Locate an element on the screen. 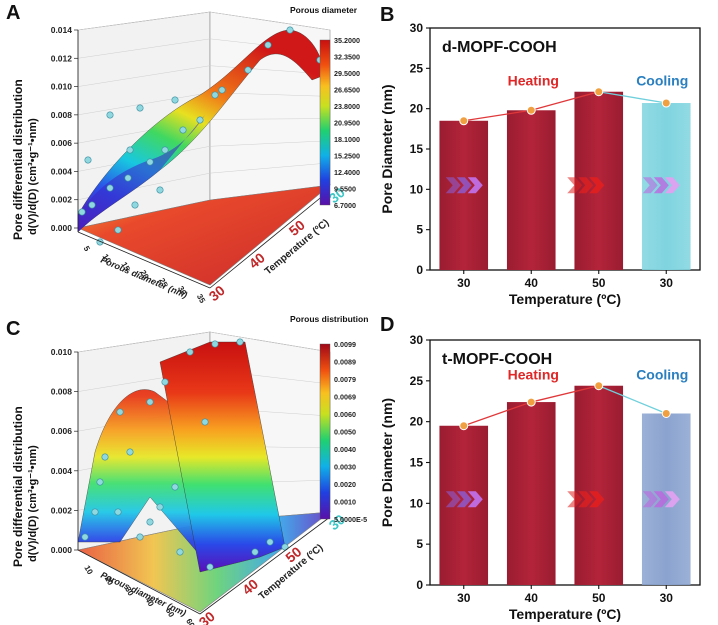  surface-mesh-front is located at coordinates (141, 173).